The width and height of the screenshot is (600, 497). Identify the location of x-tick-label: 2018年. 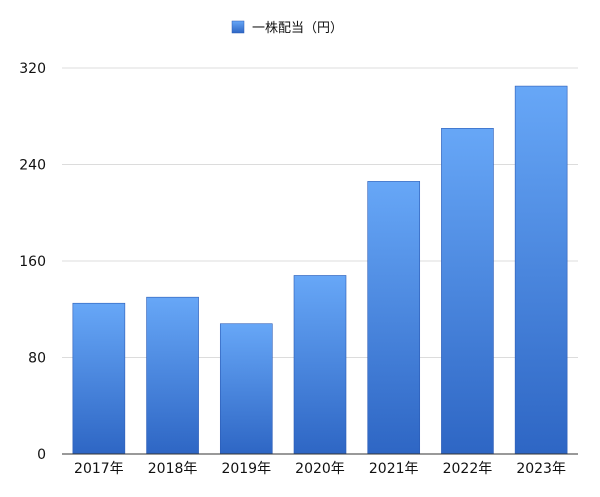
(173, 469).